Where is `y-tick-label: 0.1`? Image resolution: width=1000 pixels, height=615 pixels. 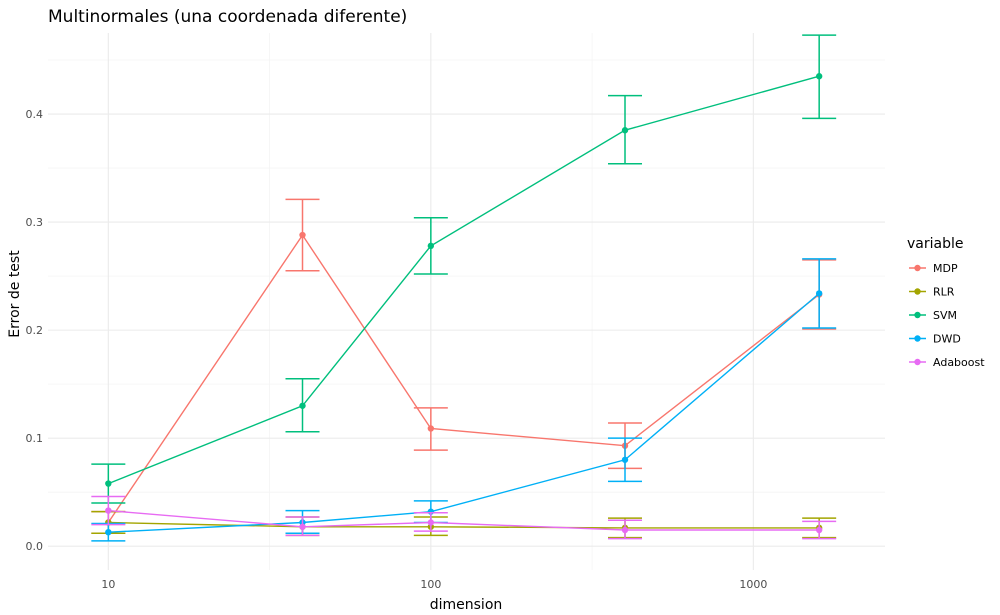
y-tick-label: 0.1 is located at coordinates (35, 438).